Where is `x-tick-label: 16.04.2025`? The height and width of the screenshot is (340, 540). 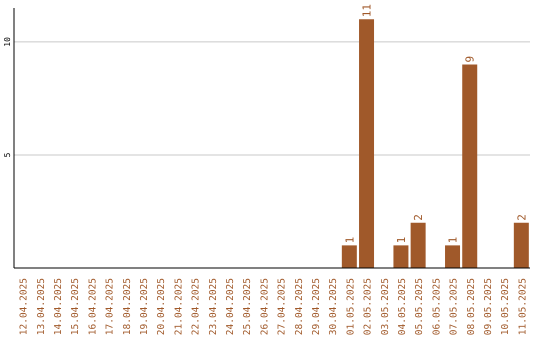 x-tick-label: 16.04.2025 is located at coordinates (92, 307).